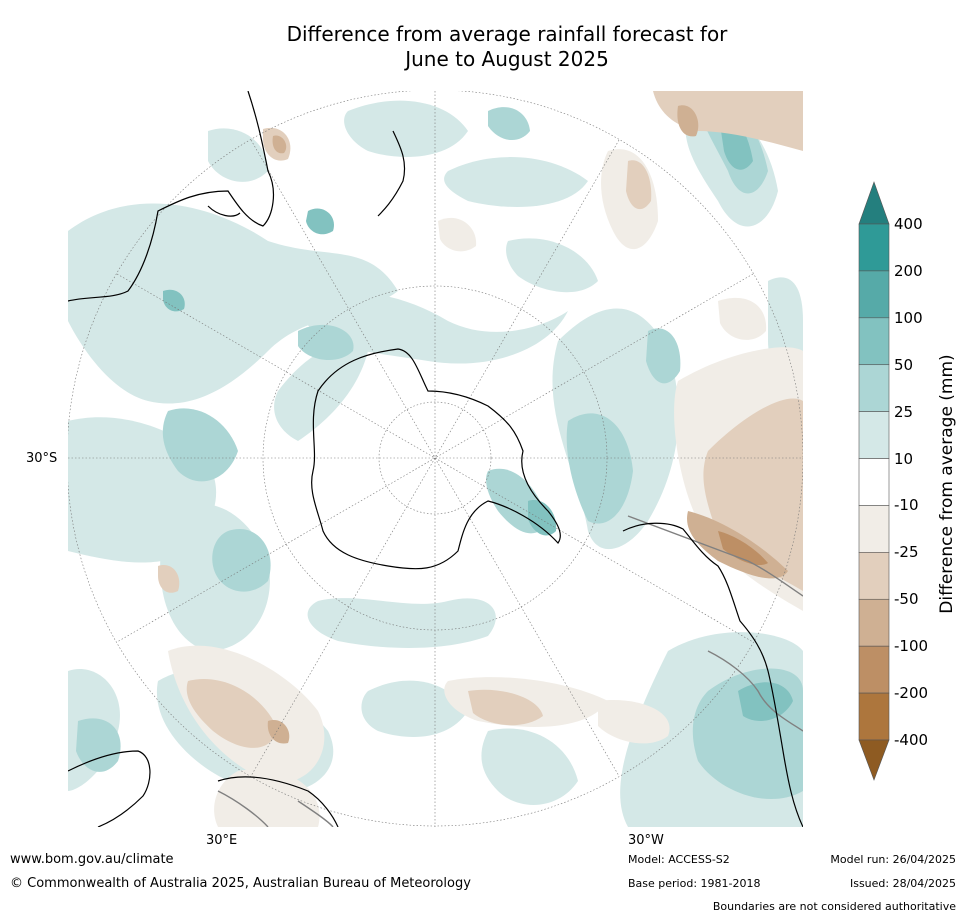 Image resolution: width=965 pixels, height=919 pixels. I want to click on lon-label-30e: 30°E, so click(222, 840).